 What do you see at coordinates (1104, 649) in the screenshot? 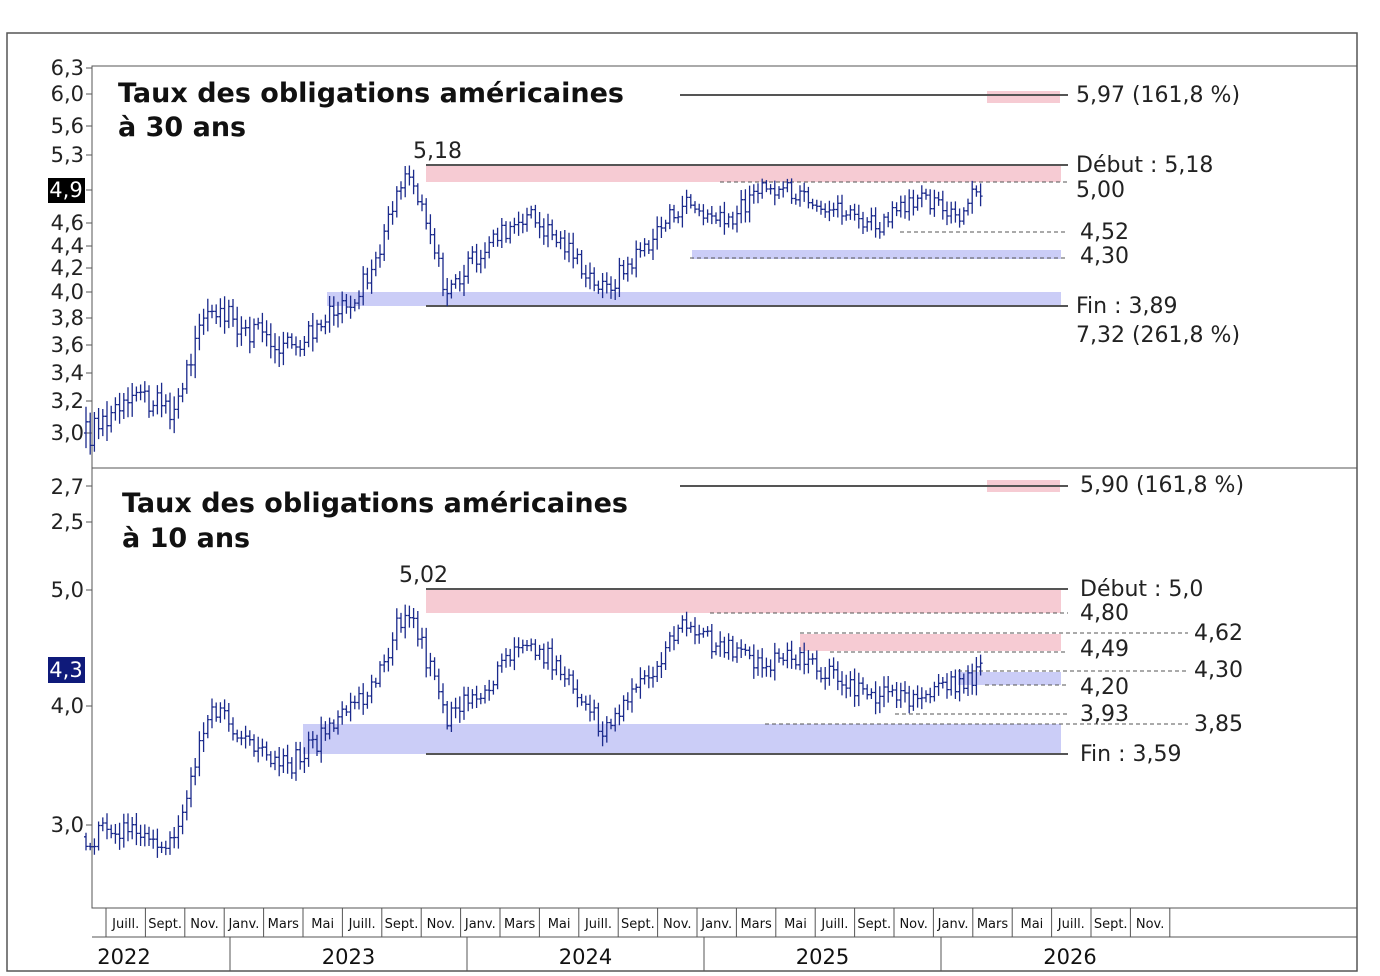
I see `annotation-label: 4,49` at bounding box center [1104, 649].